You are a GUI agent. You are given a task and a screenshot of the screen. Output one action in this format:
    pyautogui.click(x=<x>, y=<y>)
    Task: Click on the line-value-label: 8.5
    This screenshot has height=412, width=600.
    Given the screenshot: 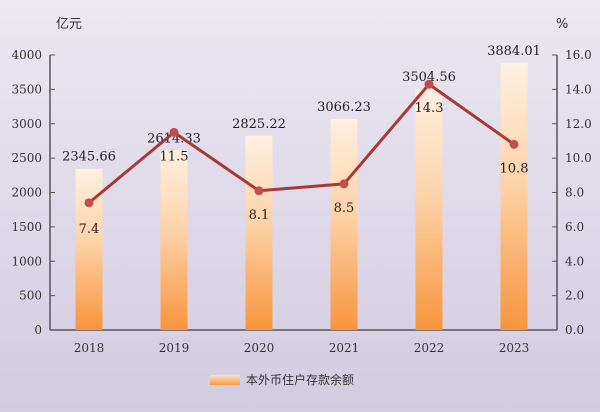 What is the action you would take?
    pyautogui.click(x=344, y=208)
    